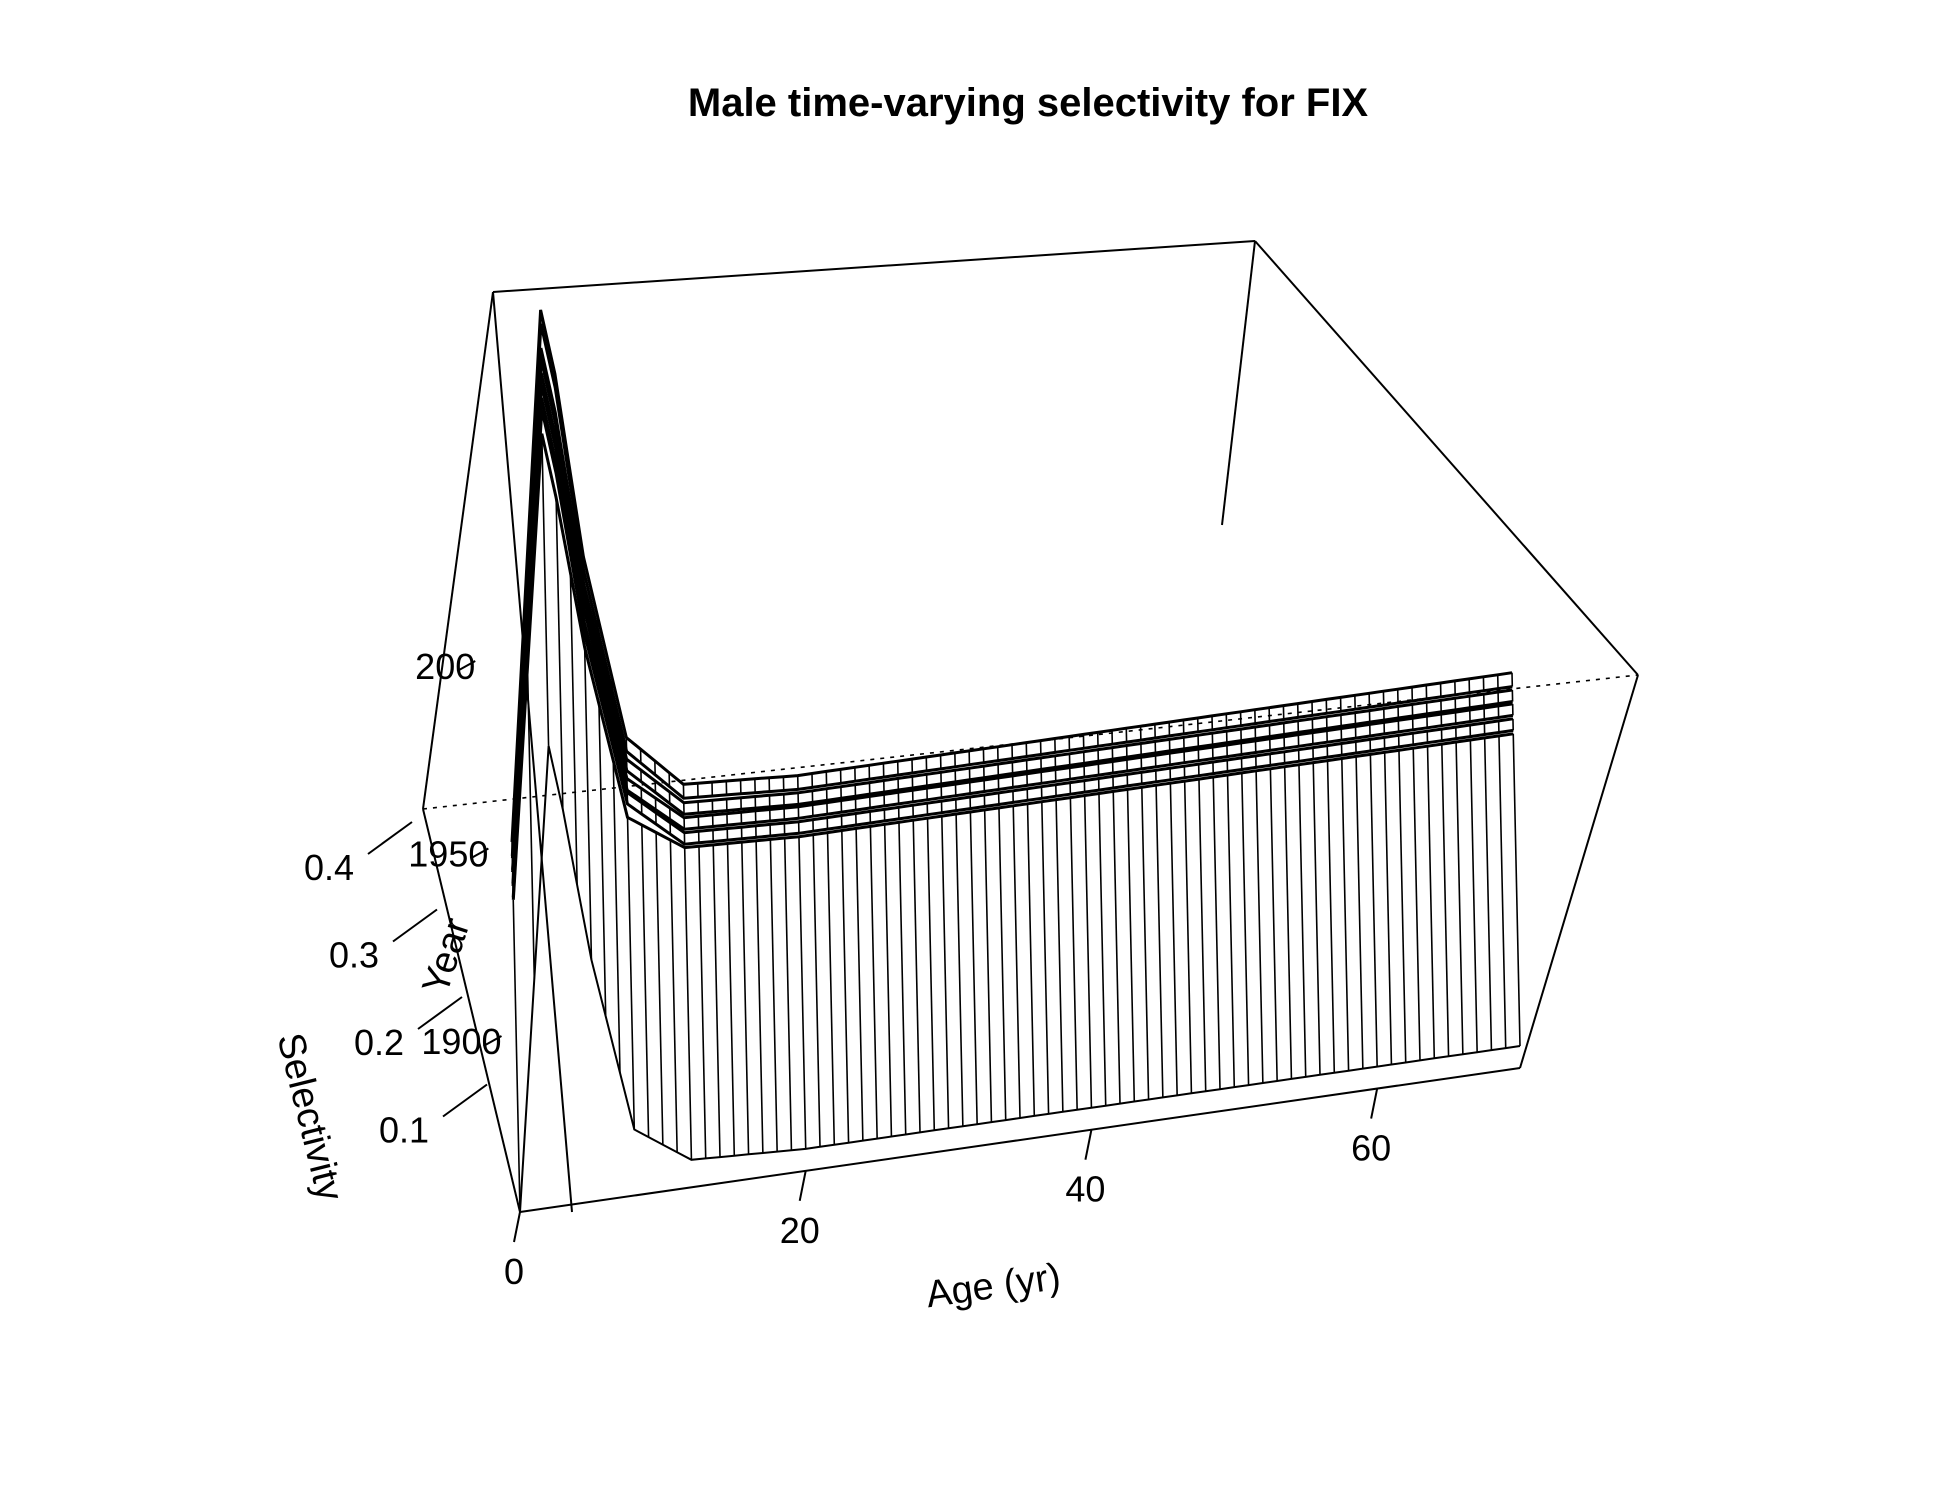  Describe the element at coordinates (445, 666) in the screenshot. I see `y-tick-label: 200` at that location.